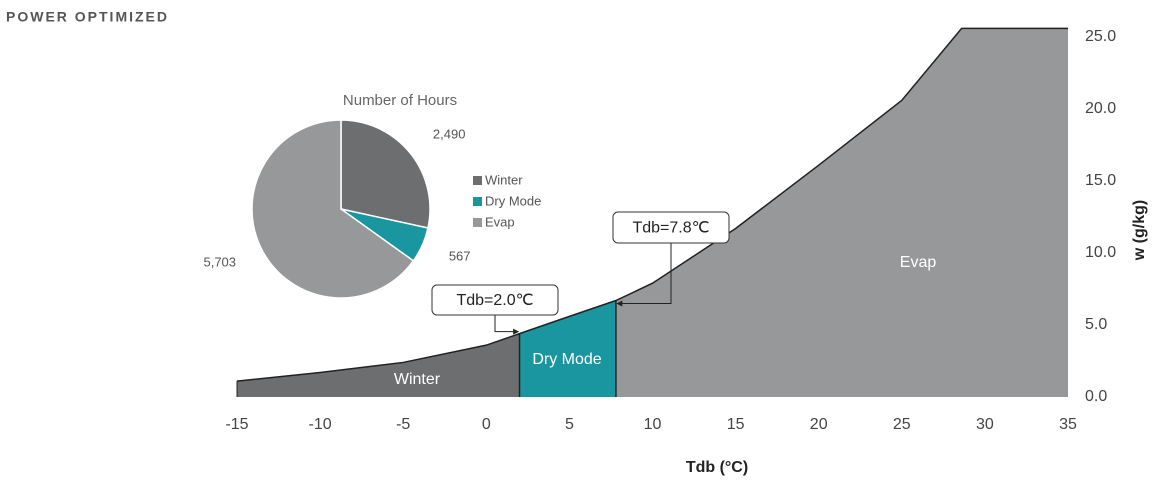 This screenshot has height=483, width=1155. Describe the element at coordinates (1100, 108) in the screenshot. I see `y-tick-label: 20.0` at that location.